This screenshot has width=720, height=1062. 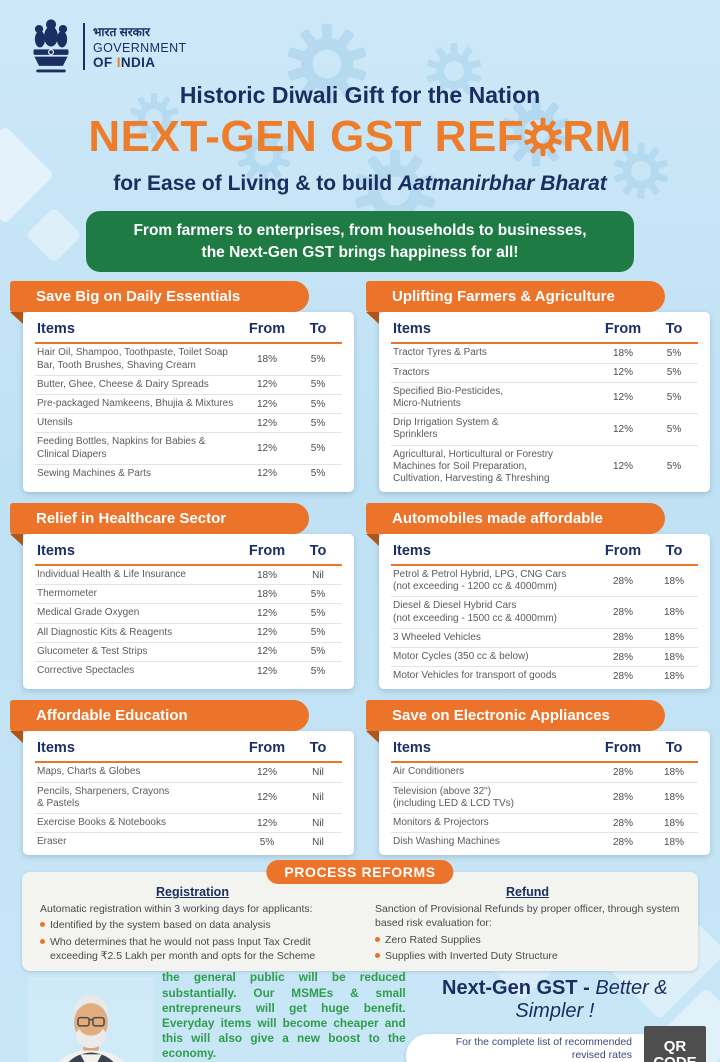 I want to click on item-name: Pre-packaged Namkeens, Bhujia & Mixtures, so click(x=135, y=403).